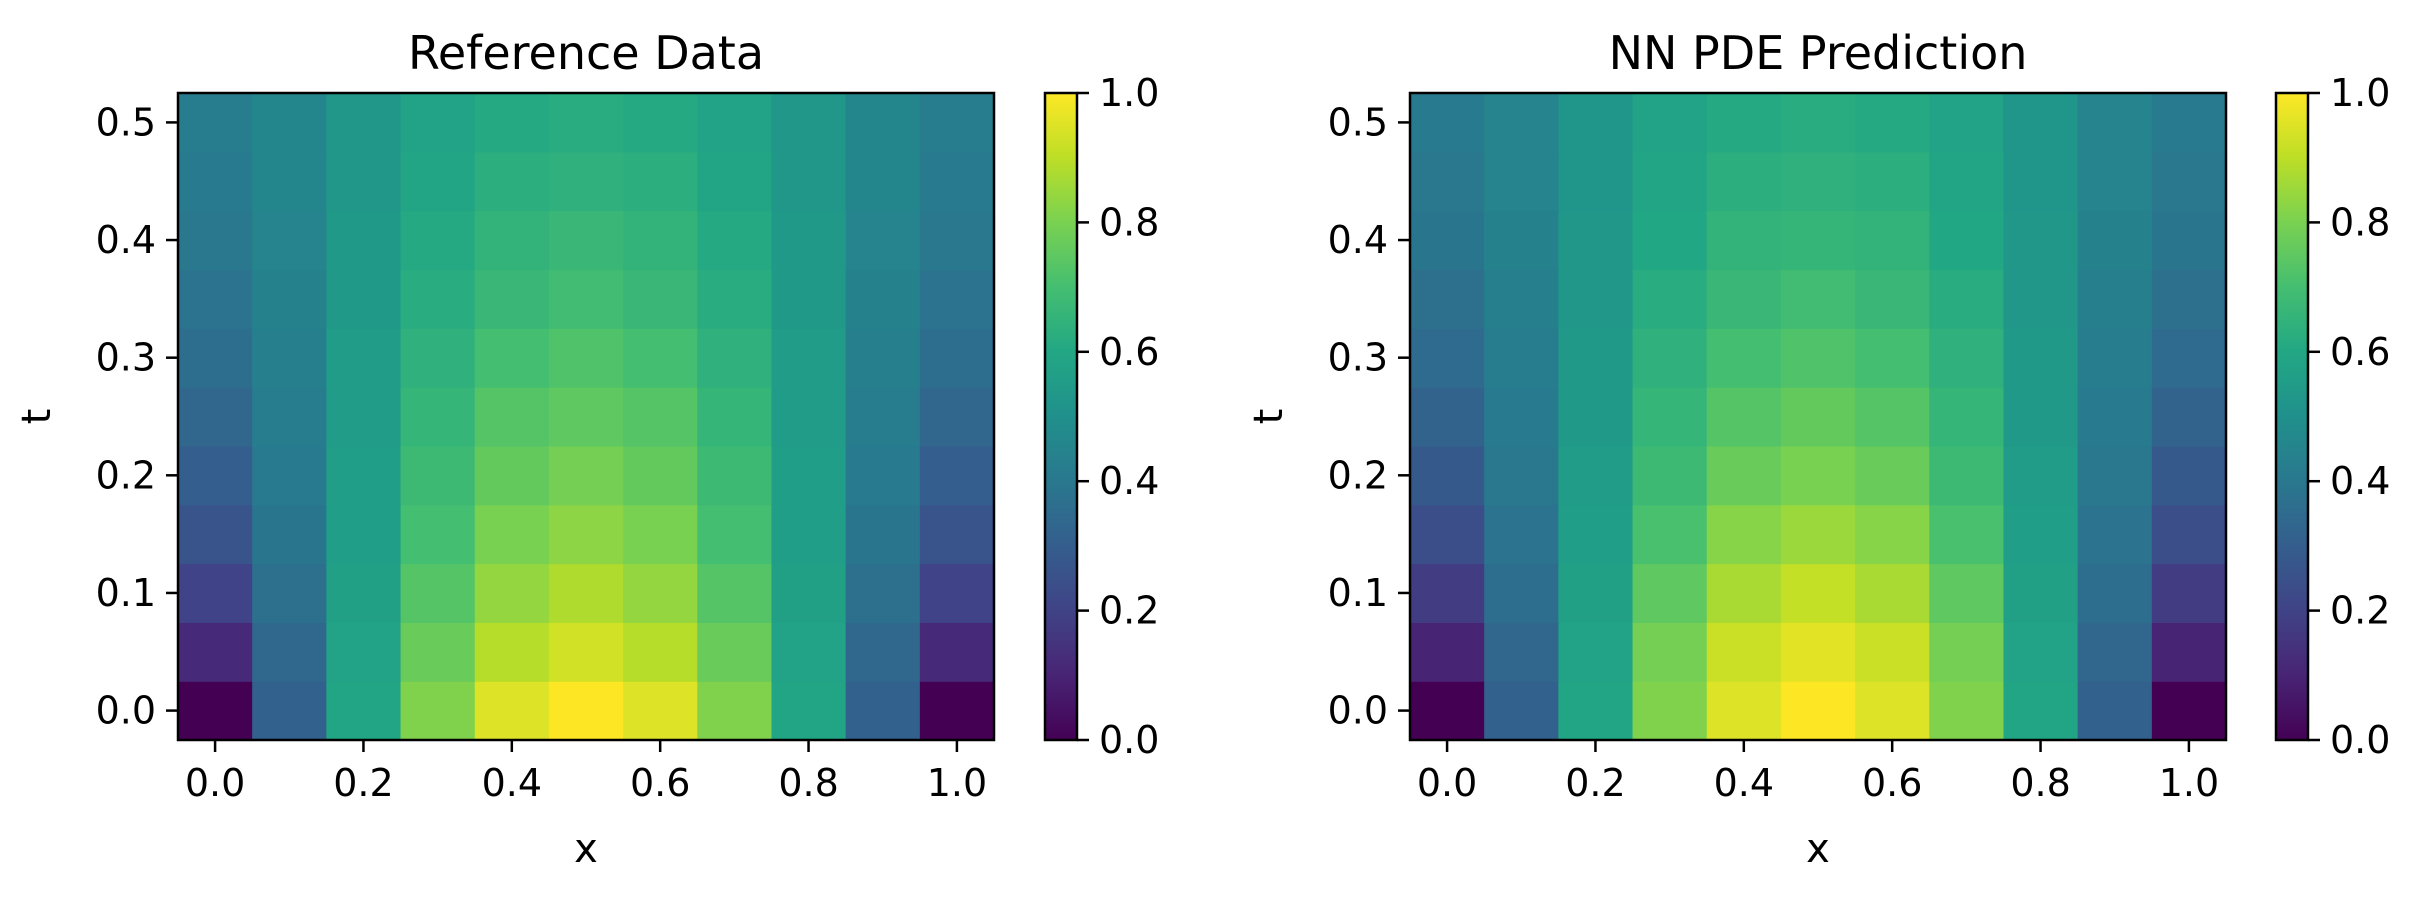 This screenshot has width=2426, height=898. Describe the element at coordinates (2332, 416) in the screenshot. I see `colorbar: 0.0 0.2 0.4 0.6 0.8 1.0` at that location.